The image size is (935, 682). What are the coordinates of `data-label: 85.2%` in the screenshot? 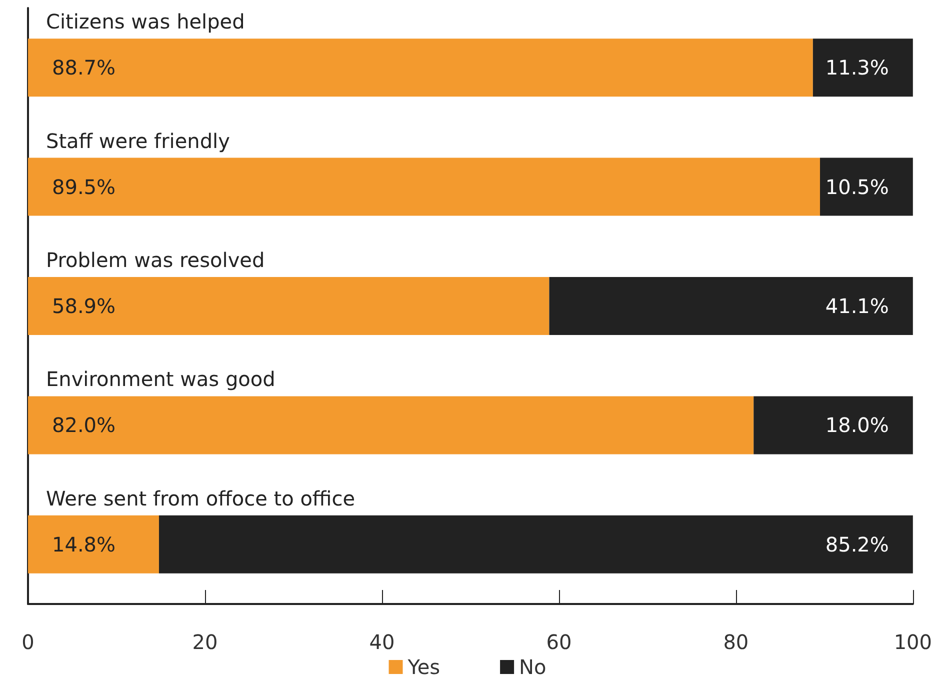 It's located at (857, 544).